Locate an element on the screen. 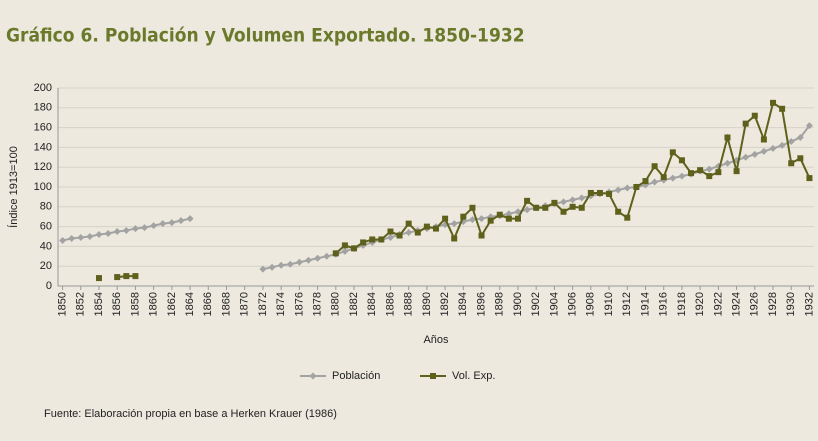 This screenshot has width=818, height=441. x-tick-label: 1912 is located at coordinates (627, 304).